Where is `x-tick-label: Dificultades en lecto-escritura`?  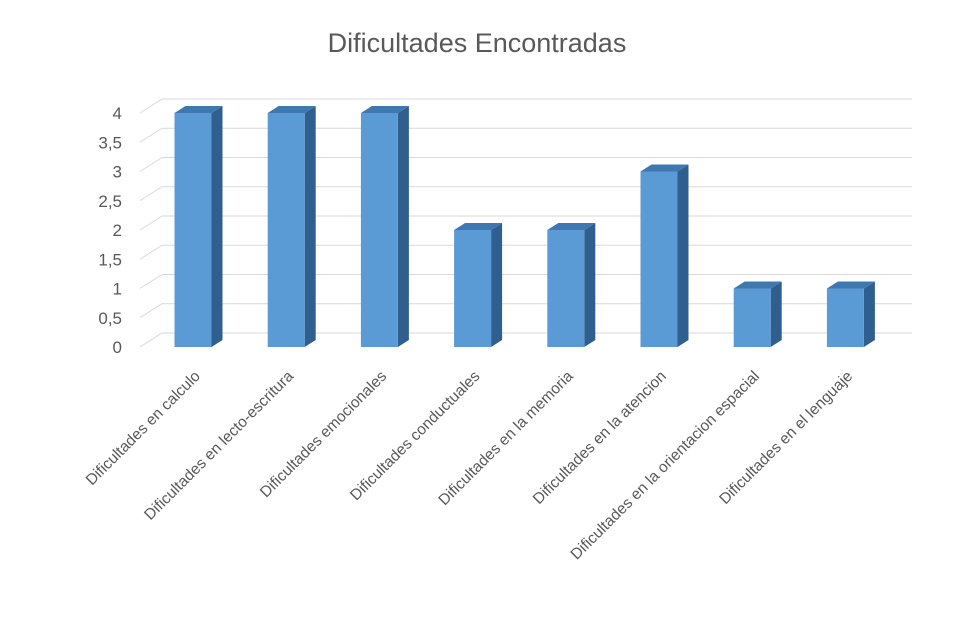 x-tick-label: Dificultades en lecto-escritura is located at coordinates (219, 446).